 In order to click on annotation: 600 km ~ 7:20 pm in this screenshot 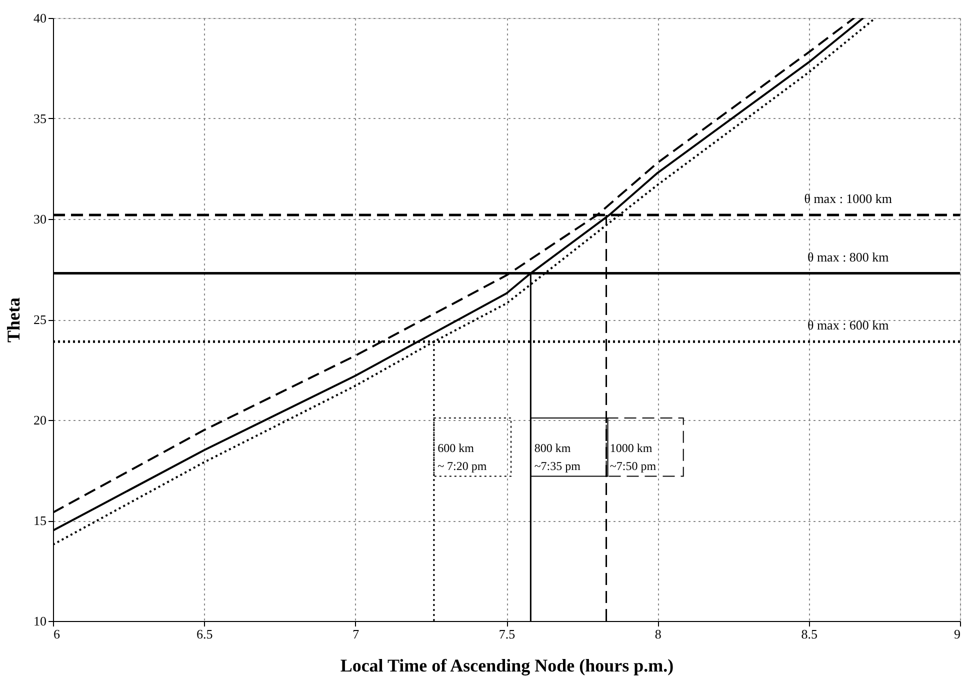, I will do `click(463, 457)`.